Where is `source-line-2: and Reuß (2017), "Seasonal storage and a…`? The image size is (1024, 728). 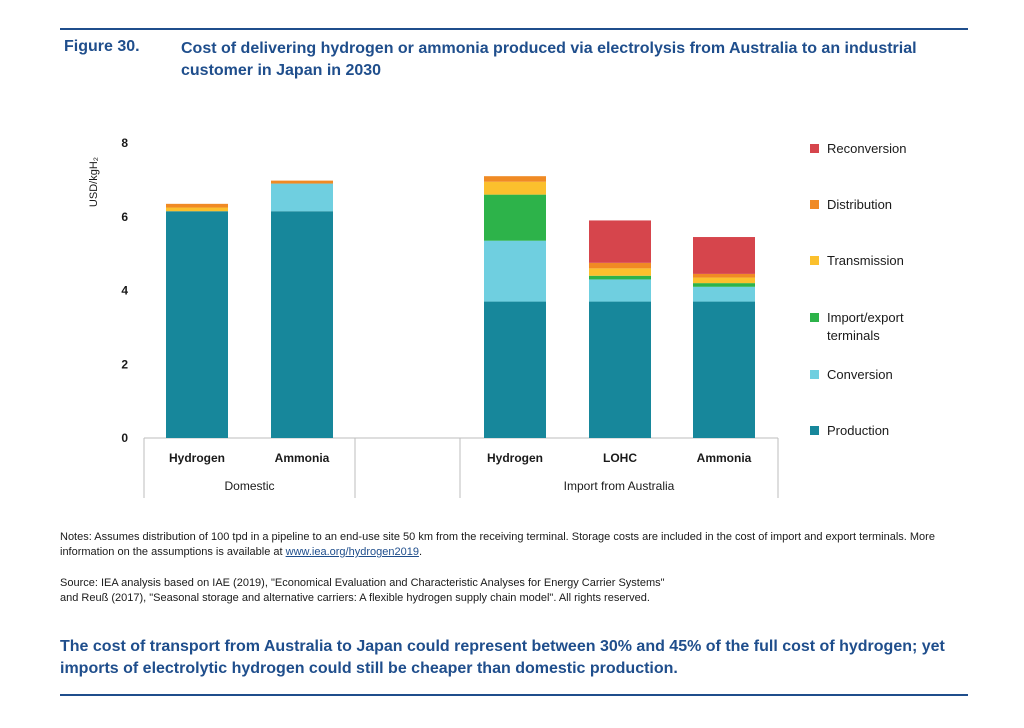
source-line-2: and Reuß (2017), "Seasonal storage and a… is located at coordinates (355, 598).